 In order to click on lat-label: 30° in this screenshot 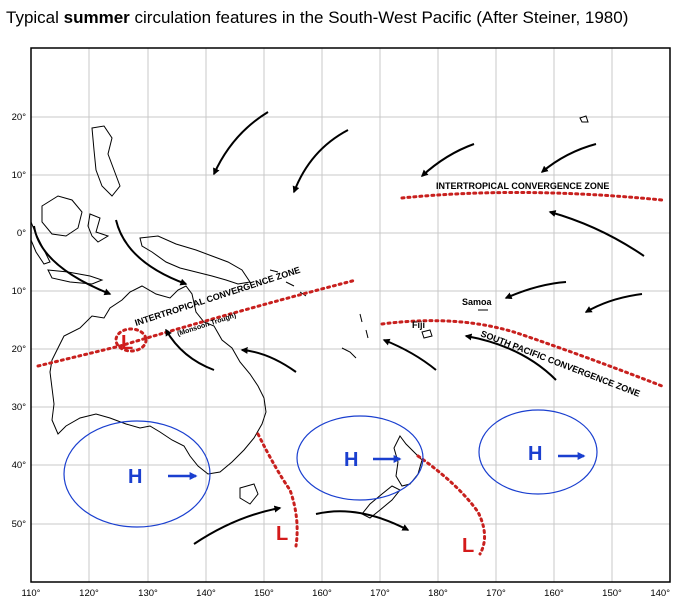, I will do `click(19, 407)`.